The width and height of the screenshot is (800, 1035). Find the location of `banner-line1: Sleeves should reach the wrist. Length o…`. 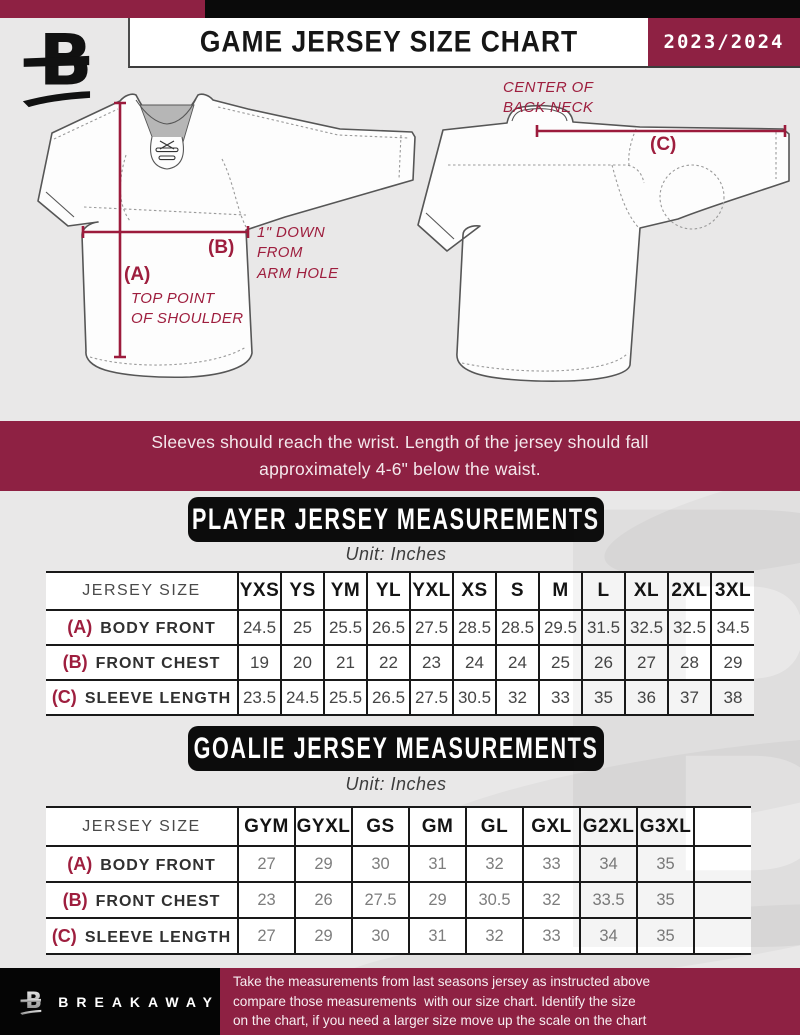

banner-line1: Sleeves should reach the wrist. Length o… is located at coordinates (400, 441).